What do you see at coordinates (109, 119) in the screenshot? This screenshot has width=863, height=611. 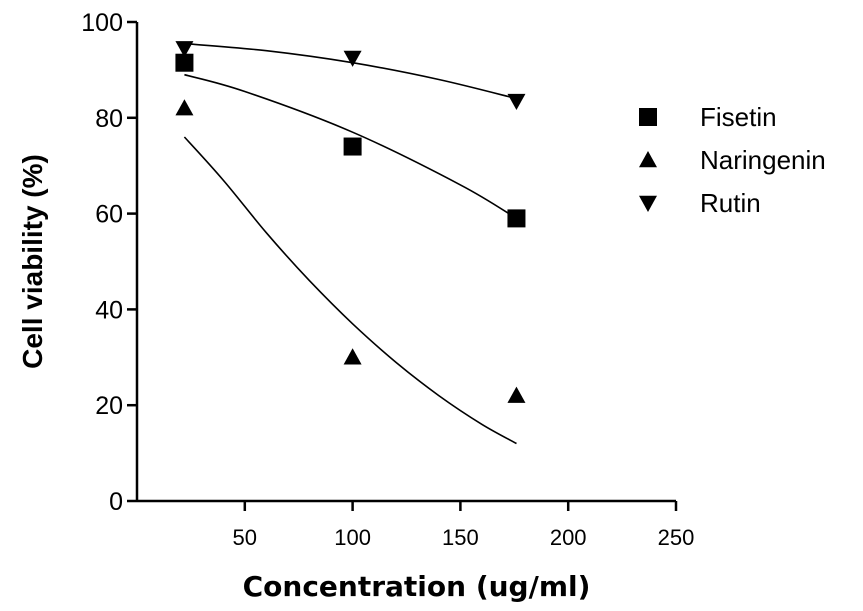 I see `y-tick-label: 80` at bounding box center [109, 119].